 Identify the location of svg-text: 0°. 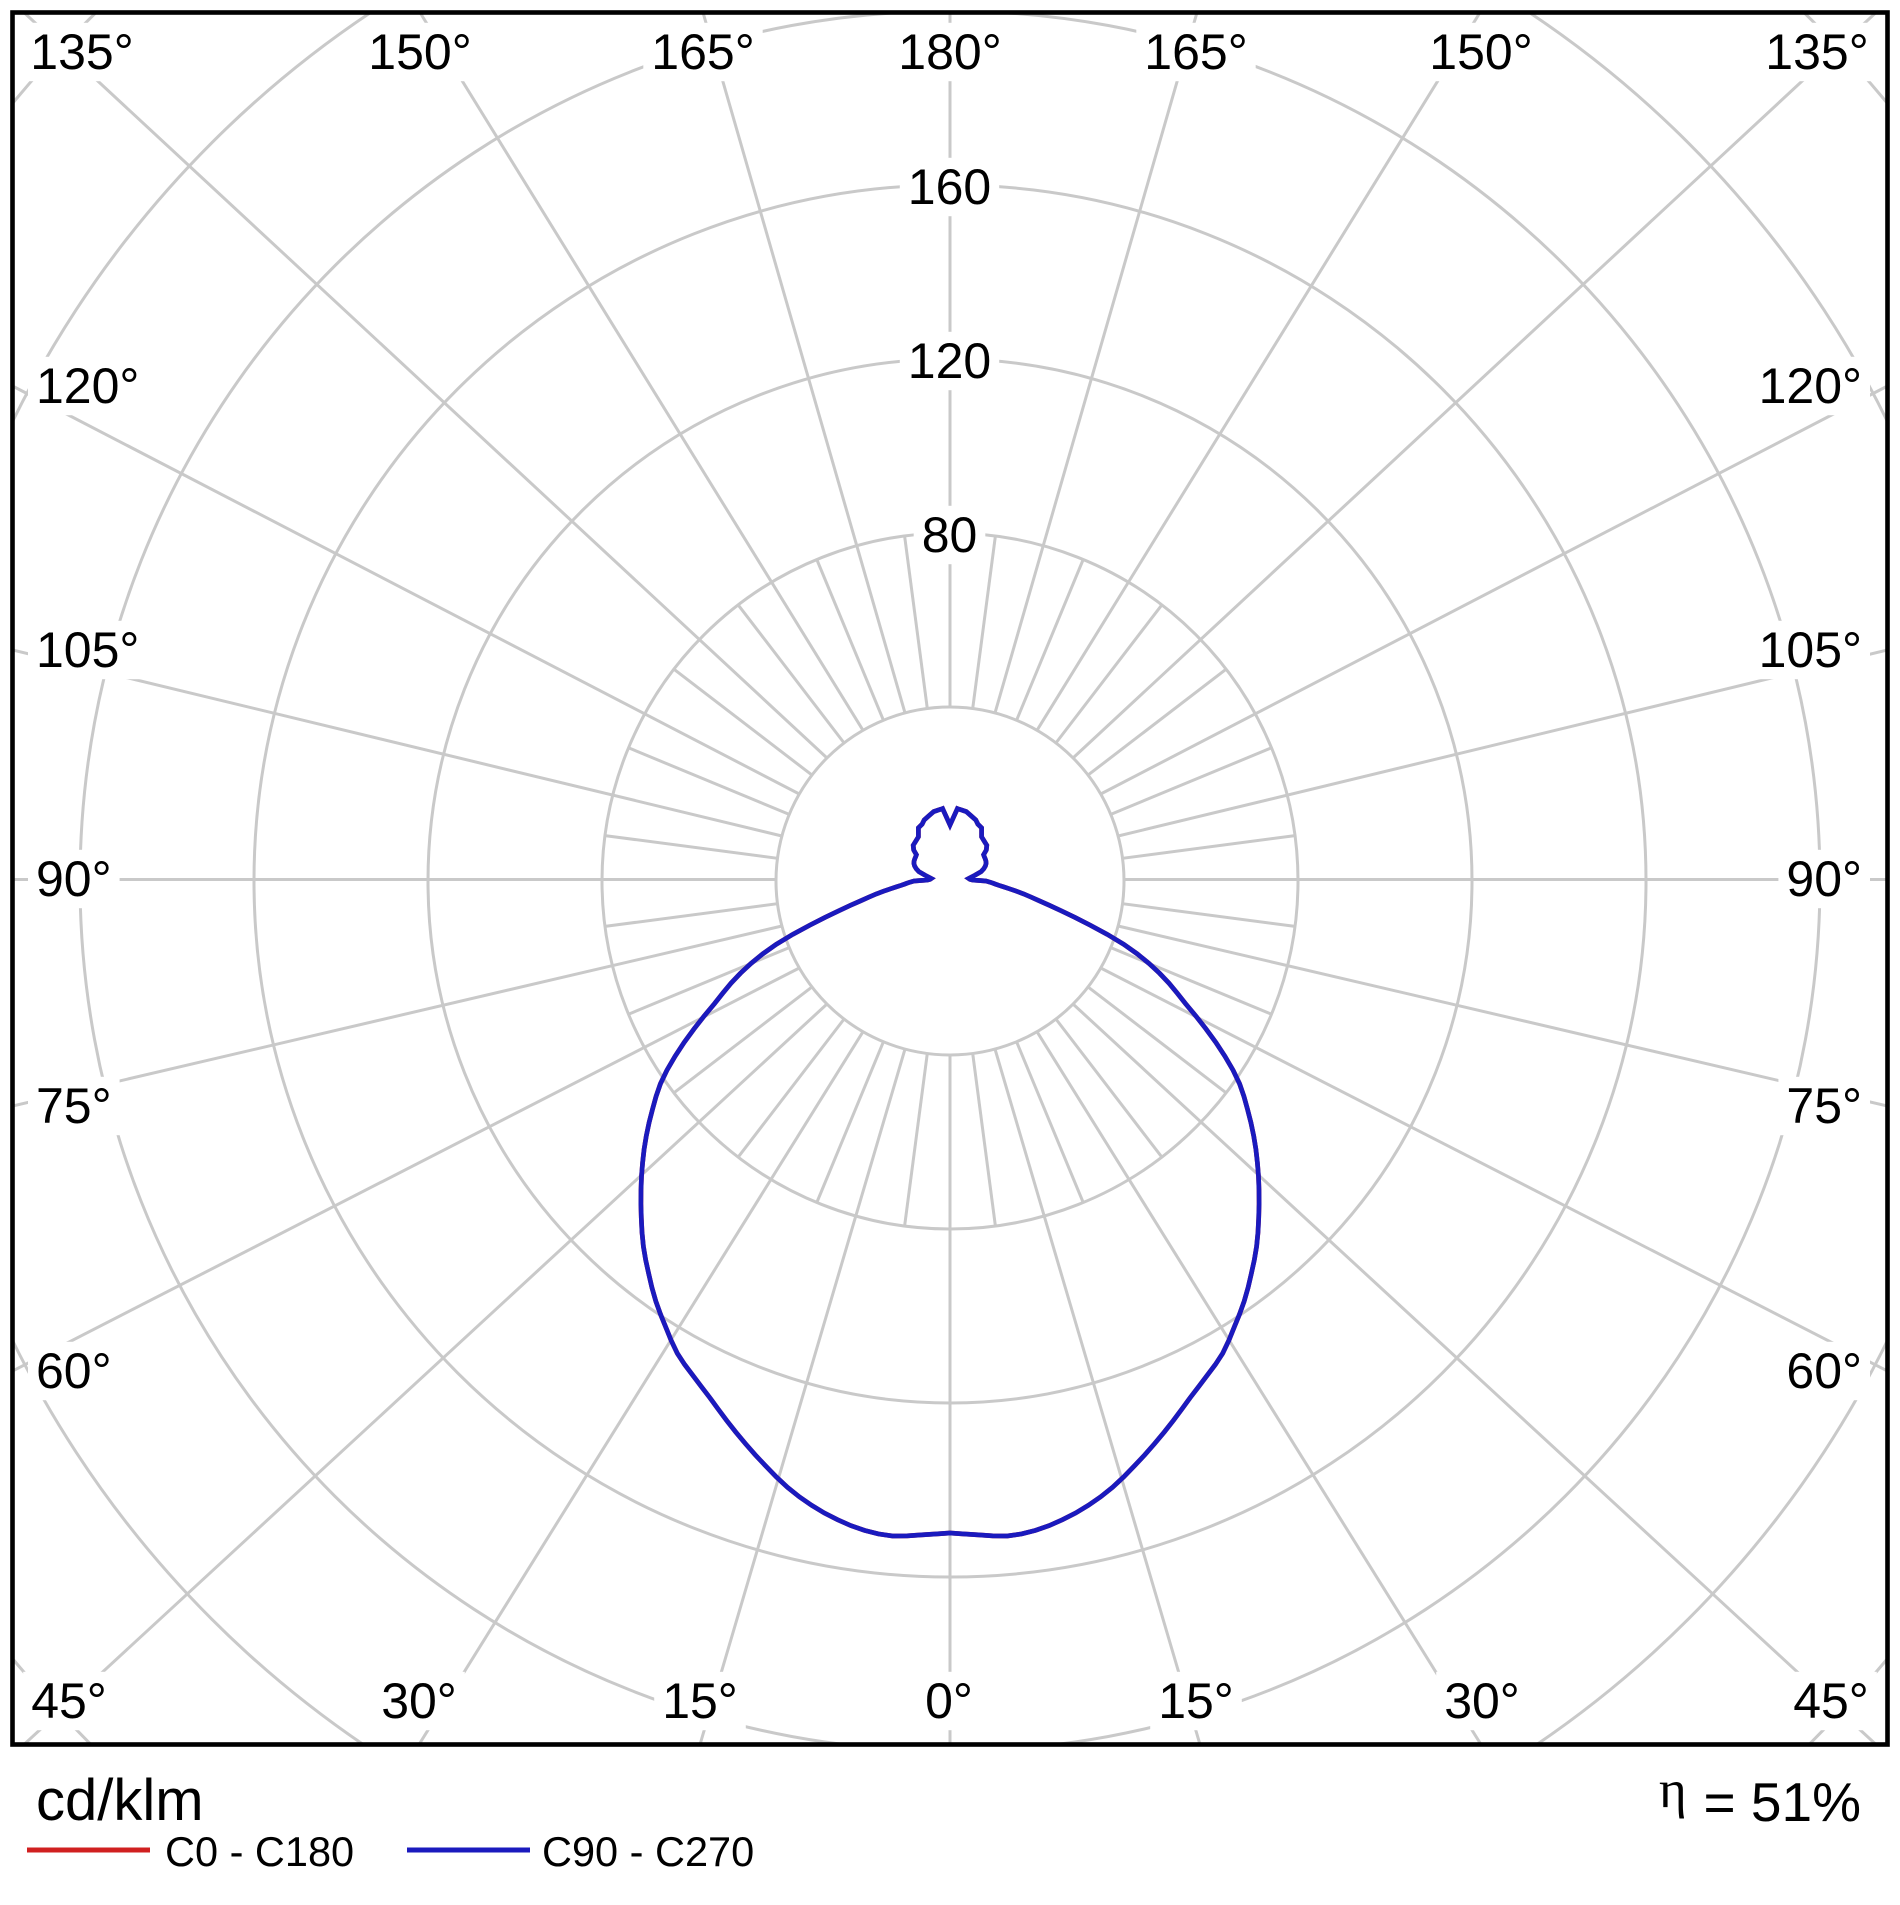
(949, 1701).